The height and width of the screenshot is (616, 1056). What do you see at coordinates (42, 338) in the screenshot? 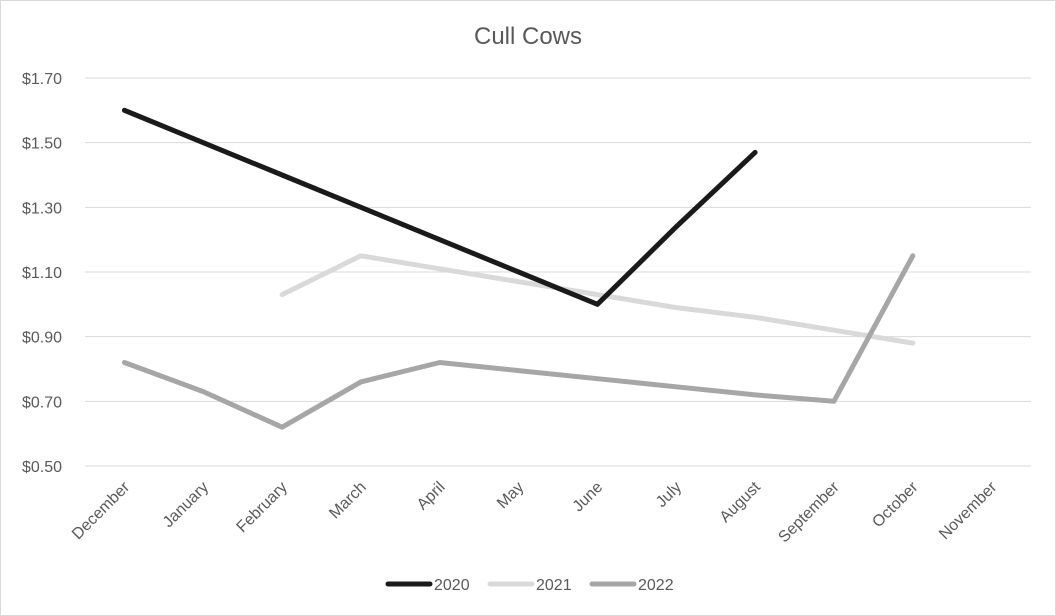
I see `y-tick-label: $0.90` at bounding box center [42, 338].